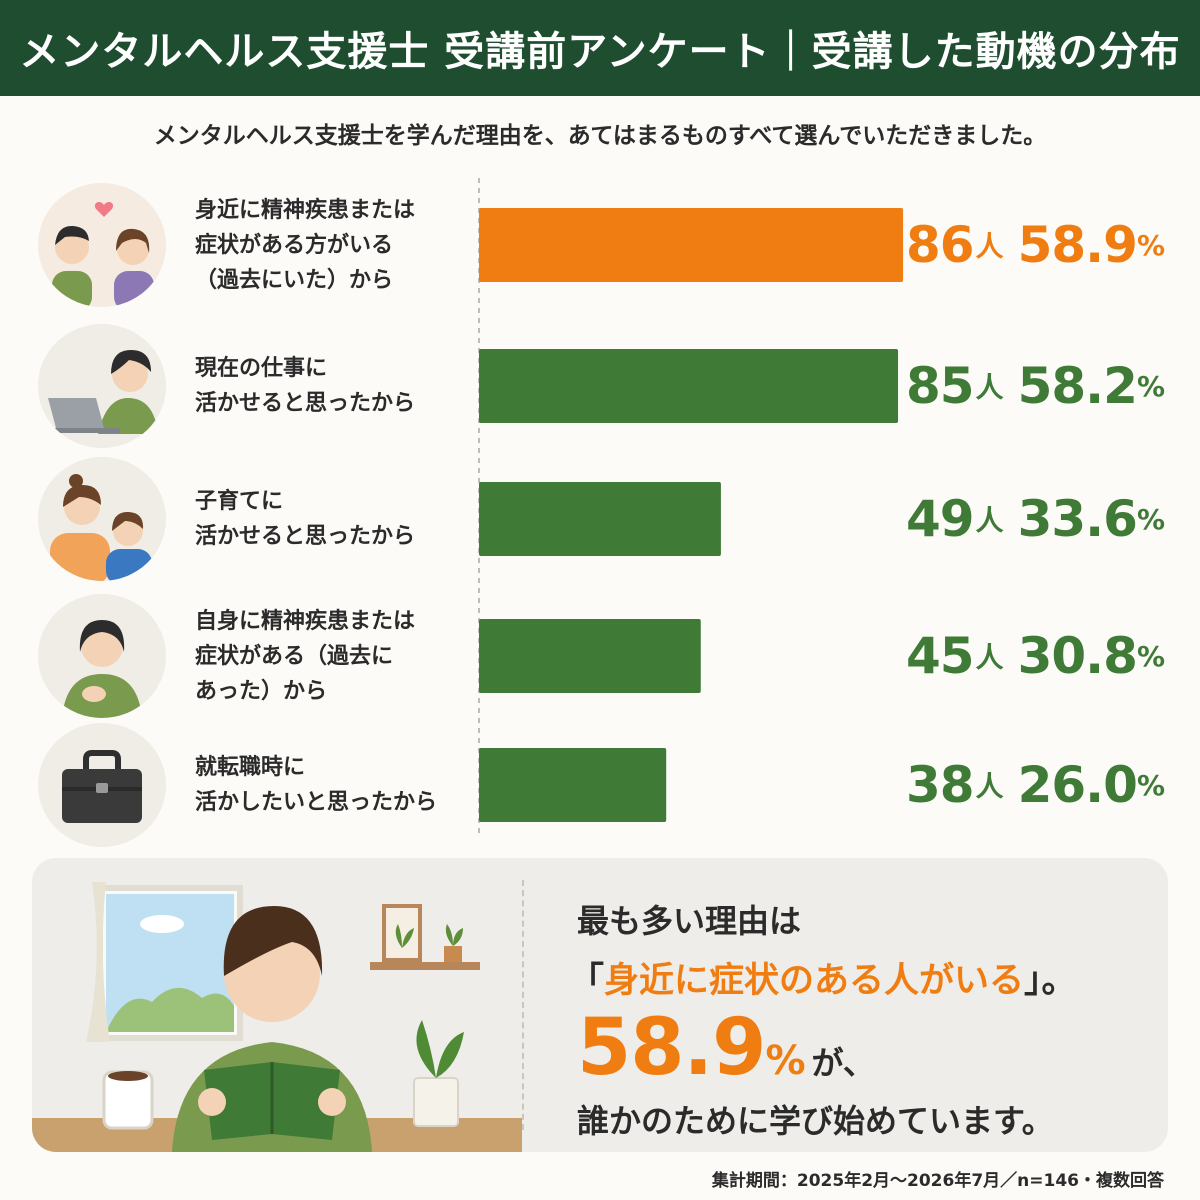 Image resolution: width=1200 pixels, height=1200 pixels. I want to click on row-label-line: 症状がある（過去に, so click(294, 656).